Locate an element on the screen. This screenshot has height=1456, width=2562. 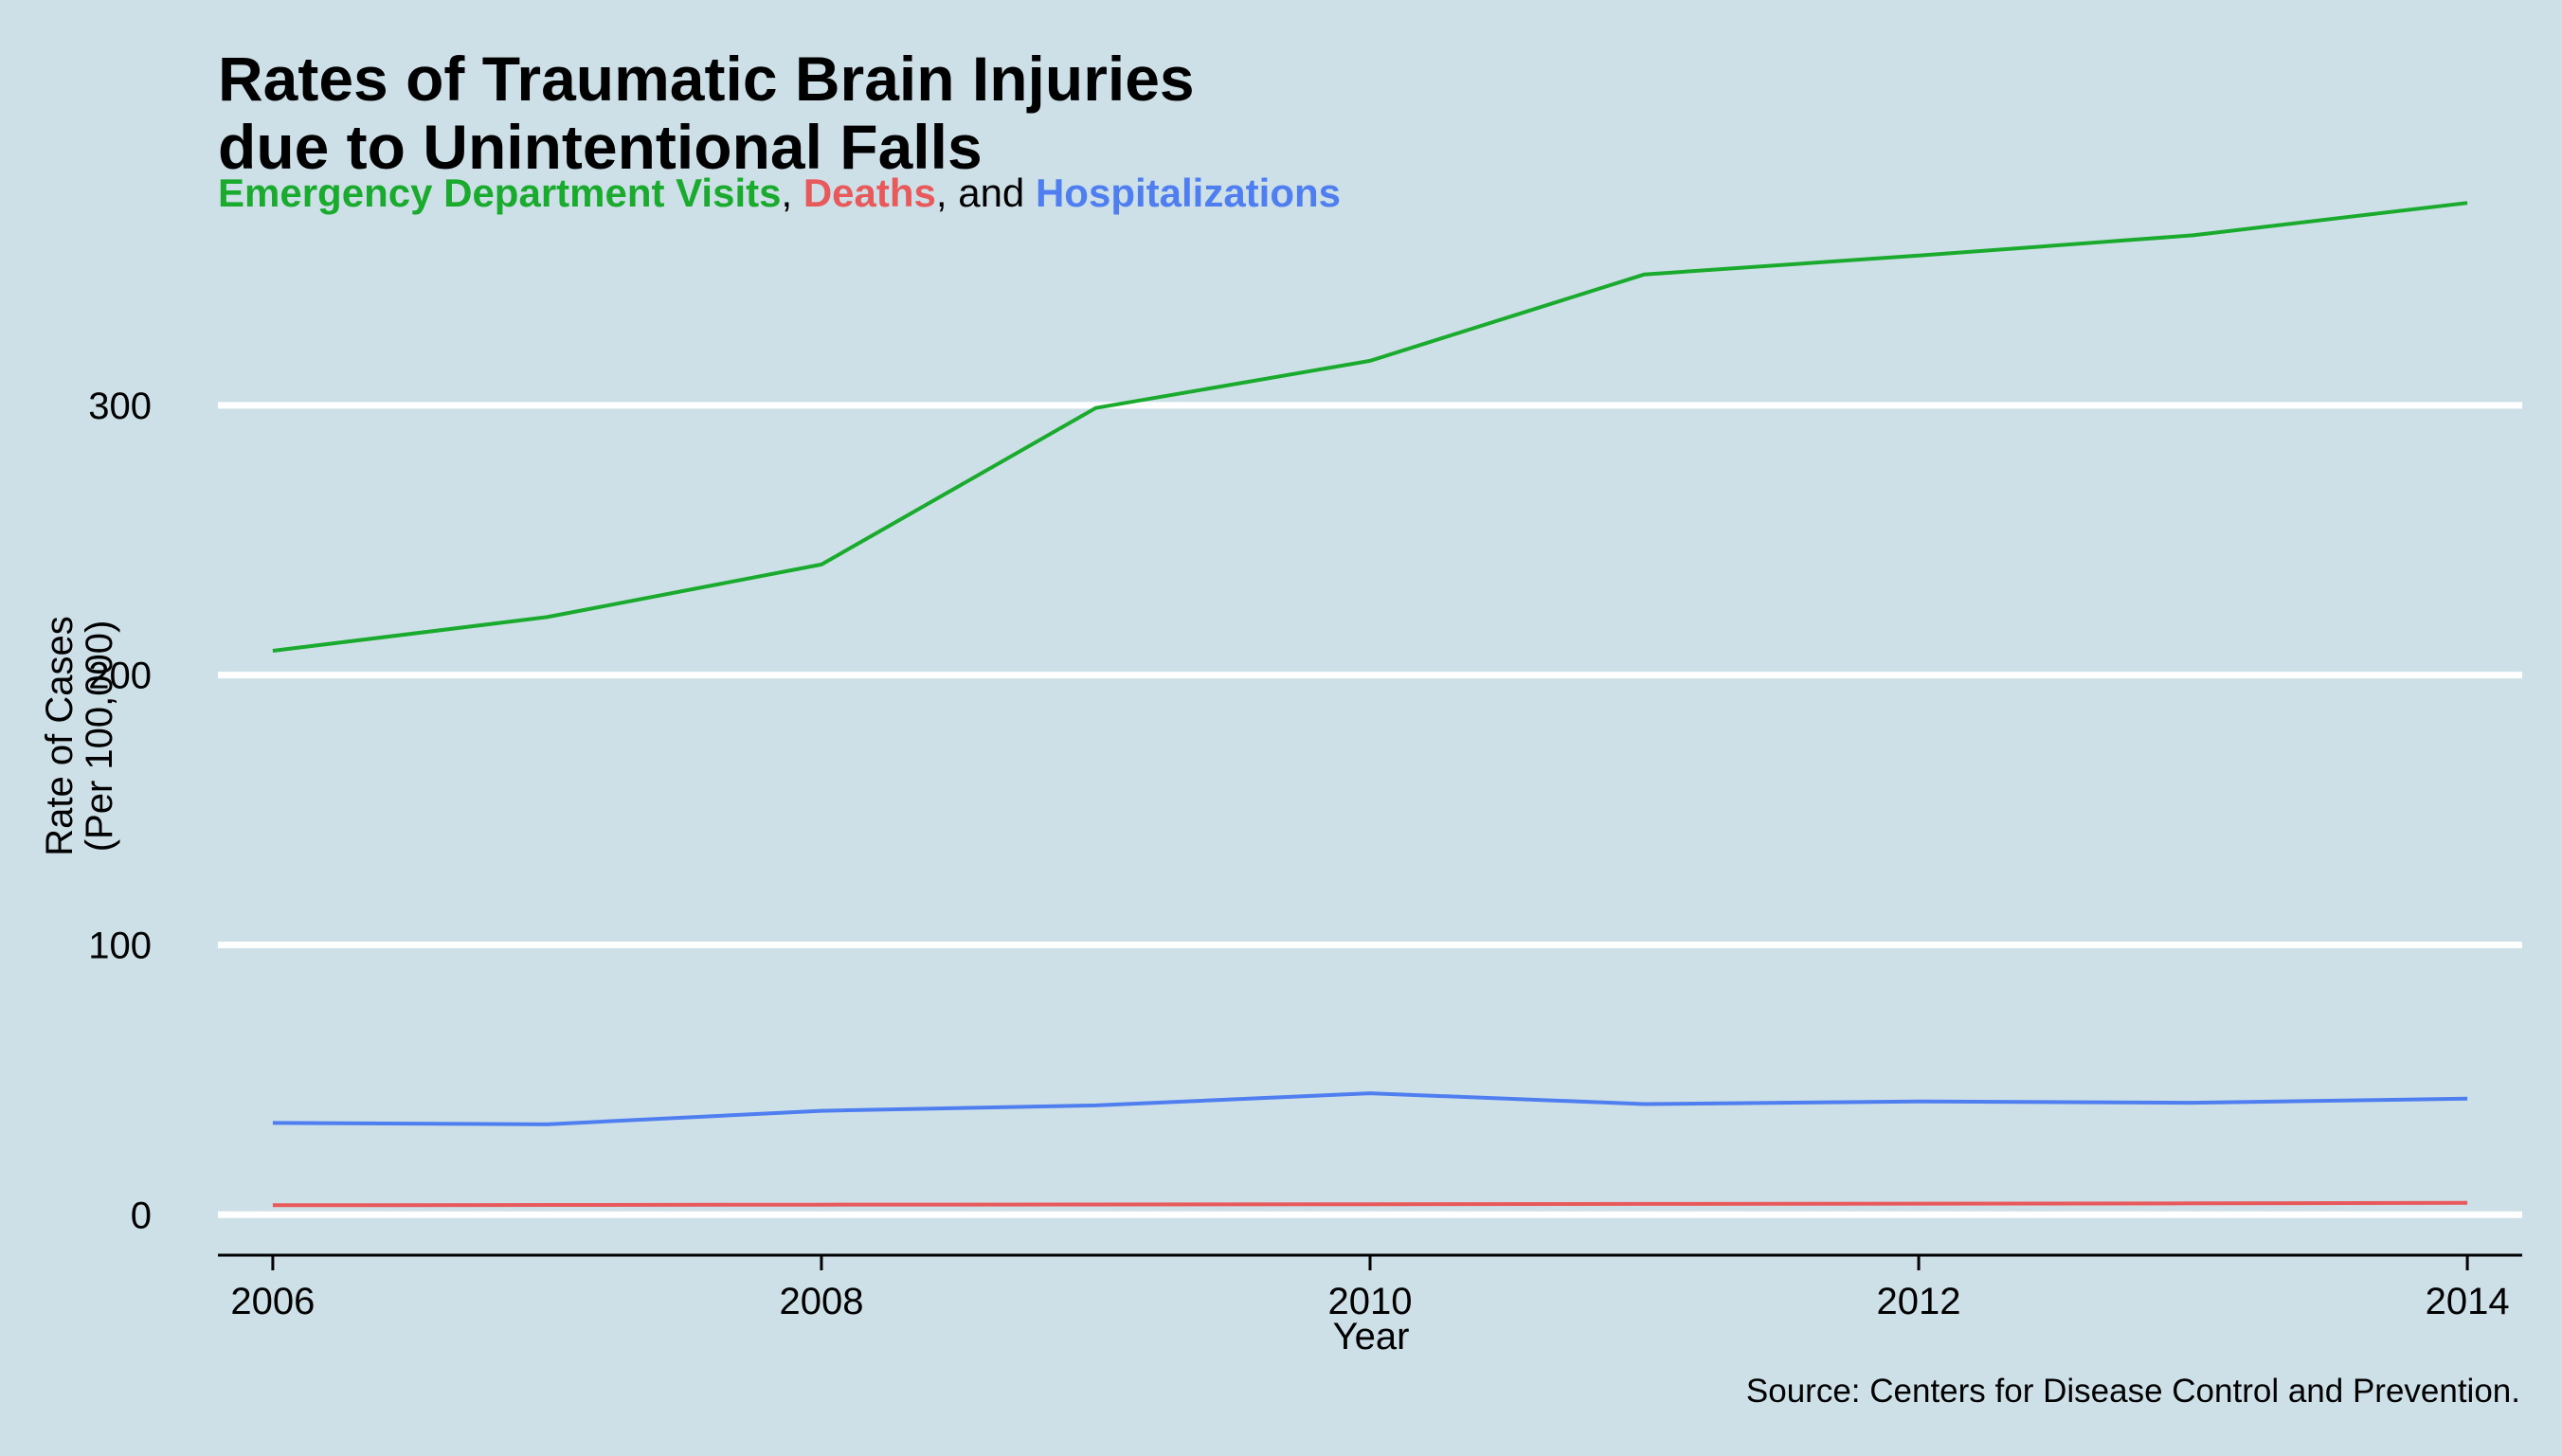
chart-title-line-2: due to Unintentional Falls is located at coordinates (601, 147).